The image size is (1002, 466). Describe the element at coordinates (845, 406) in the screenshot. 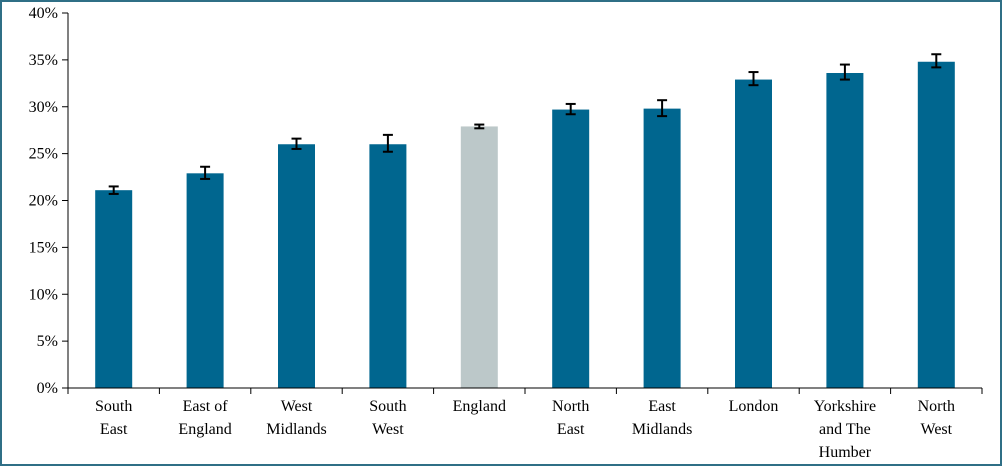

I see `x-category-label: Yorkshire` at that location.